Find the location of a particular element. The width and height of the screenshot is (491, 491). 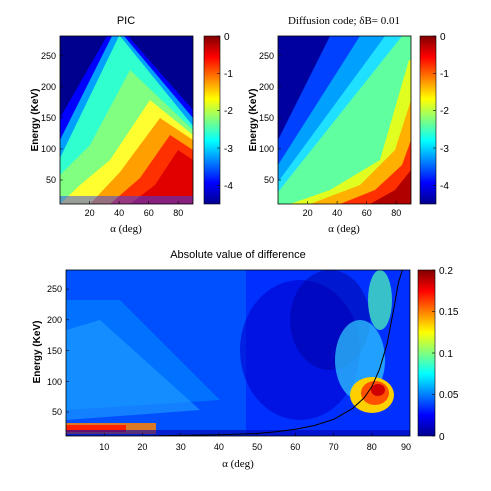

diffusion-y-tick-label: 100 is located at coordinates (266, 149).